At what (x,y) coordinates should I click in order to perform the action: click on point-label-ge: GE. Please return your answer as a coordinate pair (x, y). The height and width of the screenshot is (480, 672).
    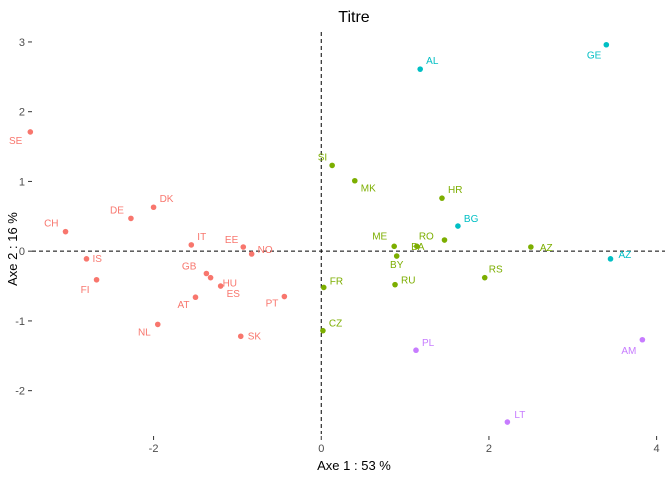
    Looking at the image, I should click on (594, 56).